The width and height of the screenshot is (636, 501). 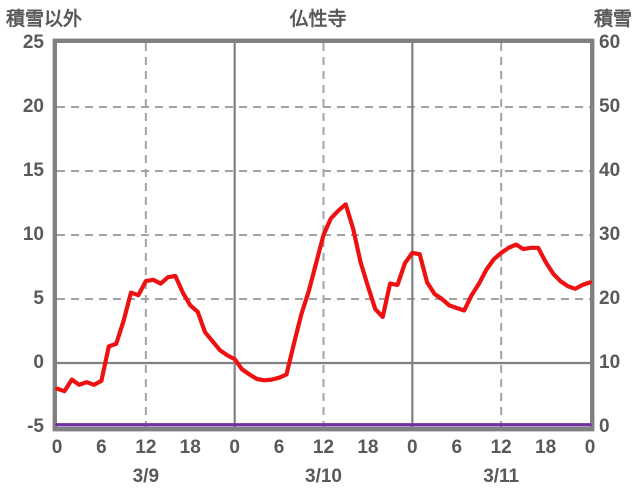 What do you see at coordinates (33, 42) in the screenshot?
I see `y-axis-left-tick-label: 25` at bounding box center [33, 42].